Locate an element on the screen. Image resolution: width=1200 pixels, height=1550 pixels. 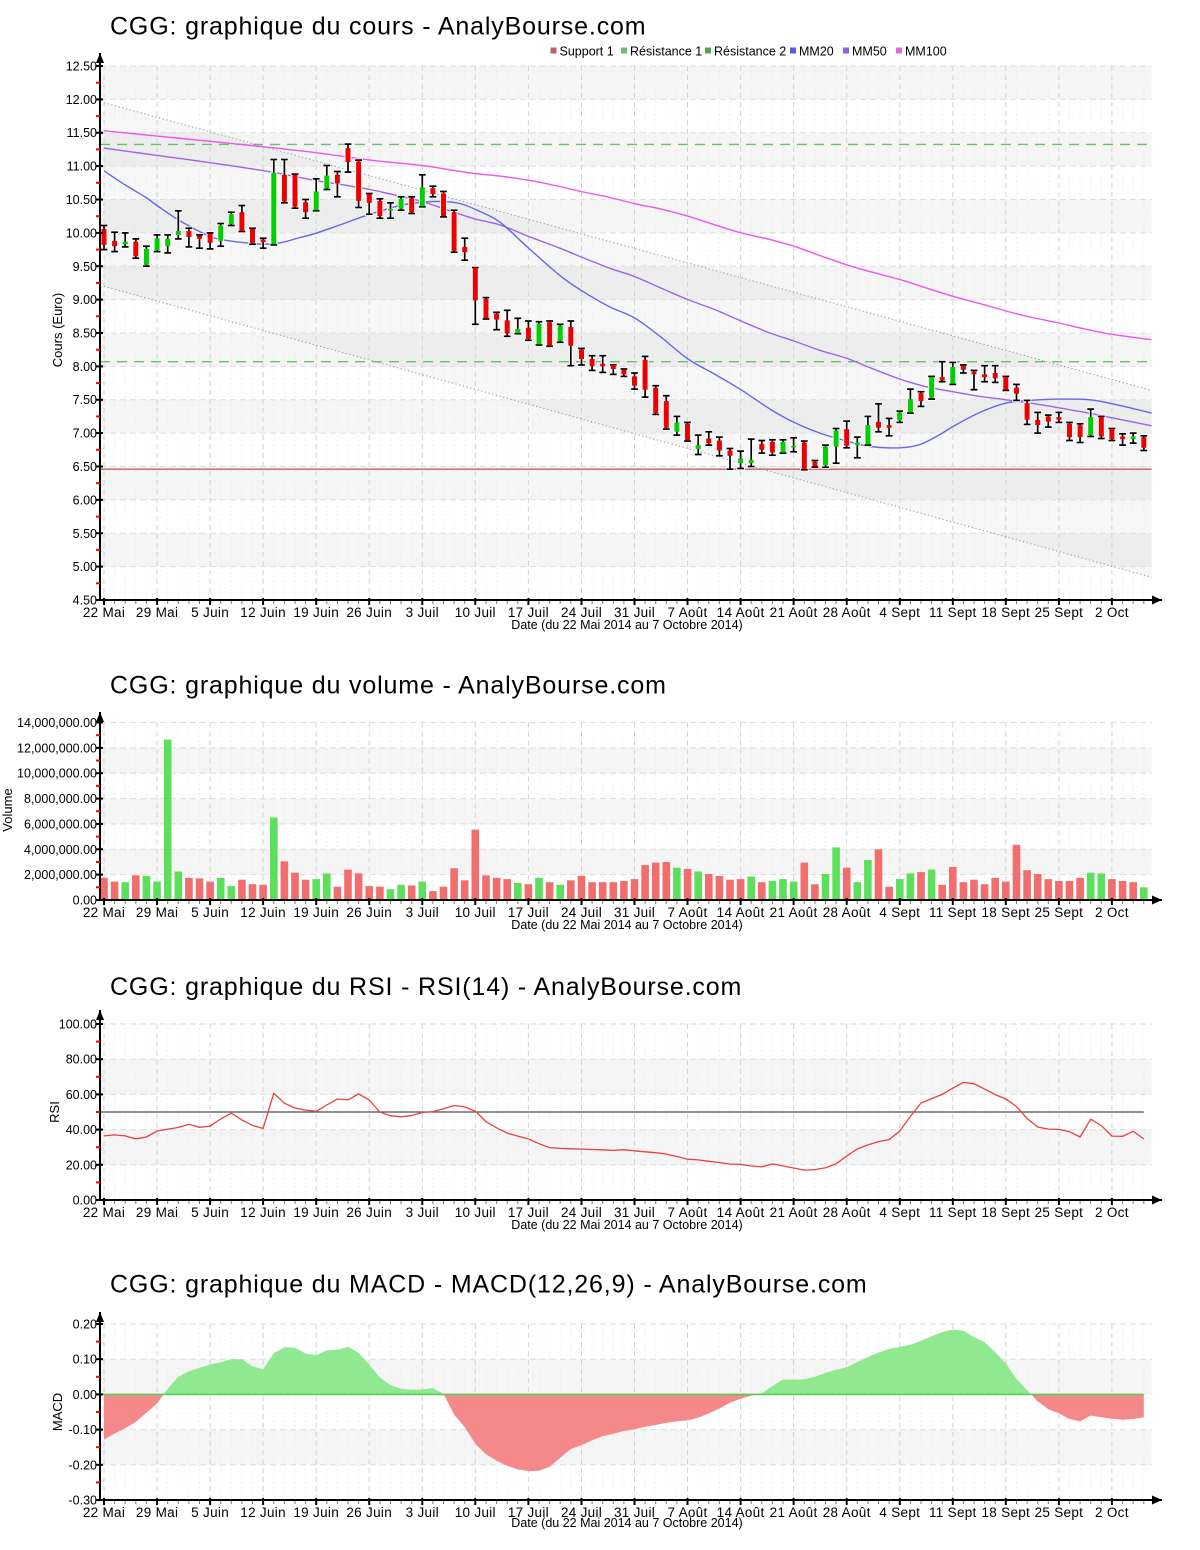
svg-text: 0.20 is located at coordinates (85, 1325).